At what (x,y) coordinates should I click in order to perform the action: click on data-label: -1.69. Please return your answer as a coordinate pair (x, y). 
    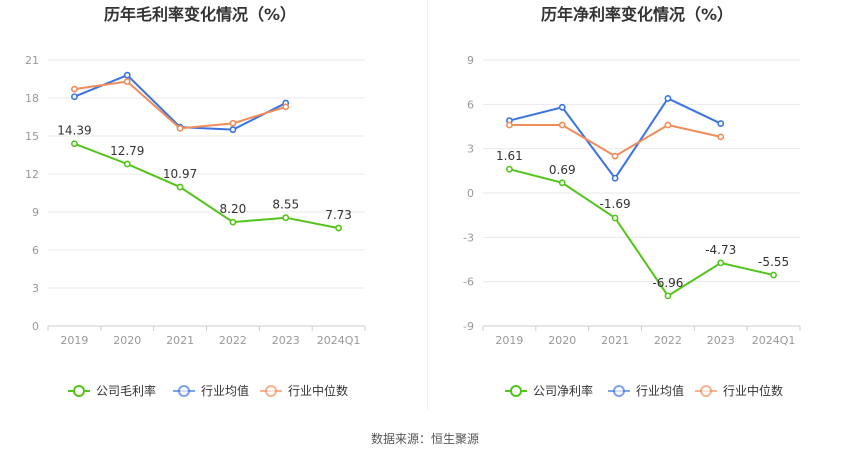
    Looking at the image, I should click on (615, 204).